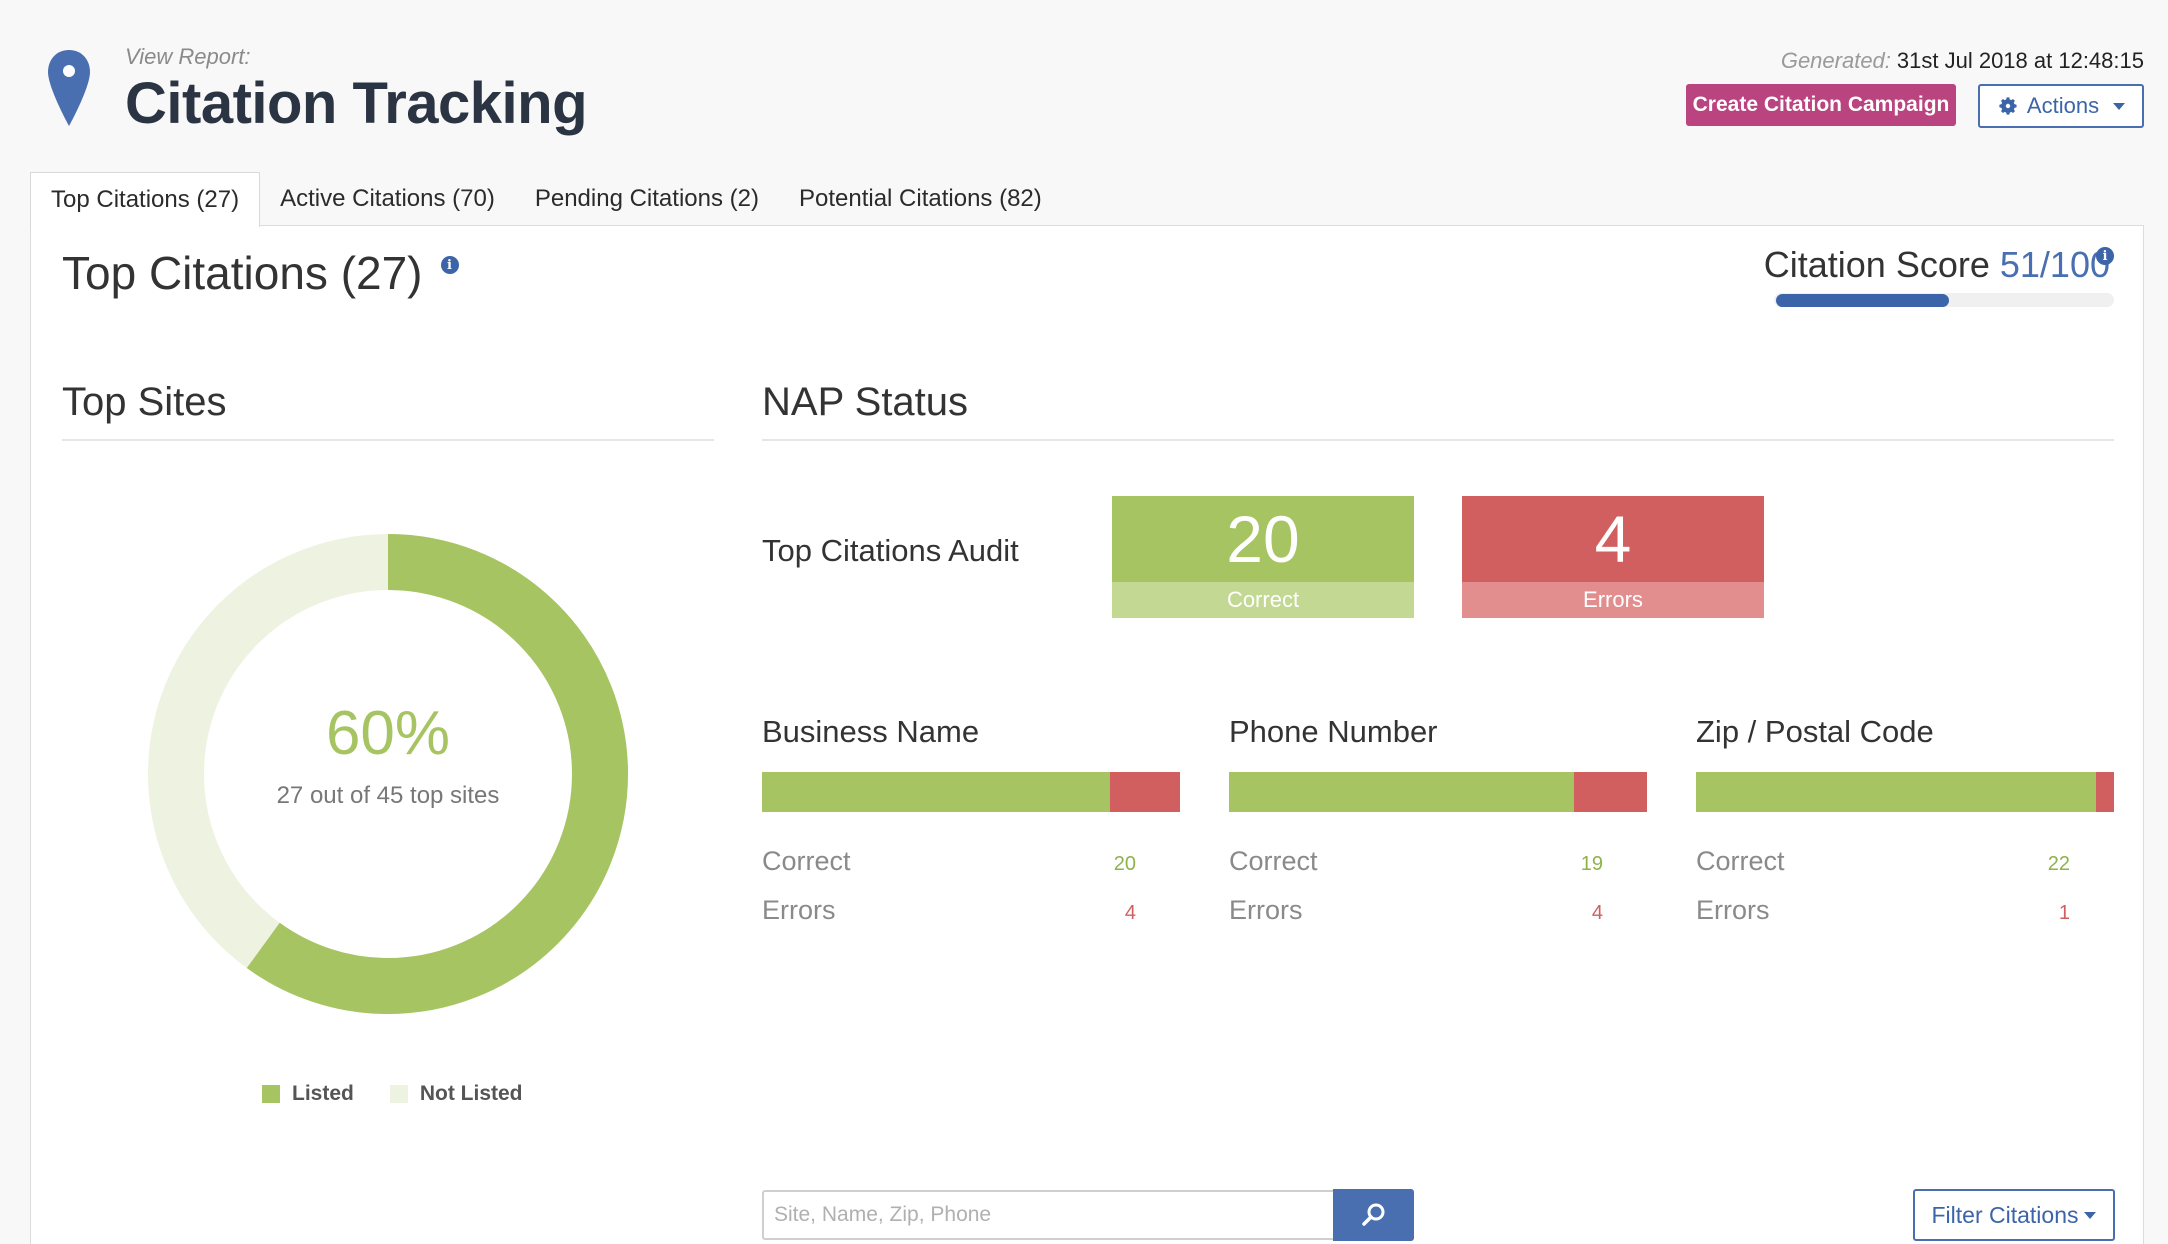 This screenshot has height=1244, width=2168. What do you see at coordinates (1591, 864) in the screenshot?
I see `nap-correct-count: 19` at bounding box center [1591, 864].